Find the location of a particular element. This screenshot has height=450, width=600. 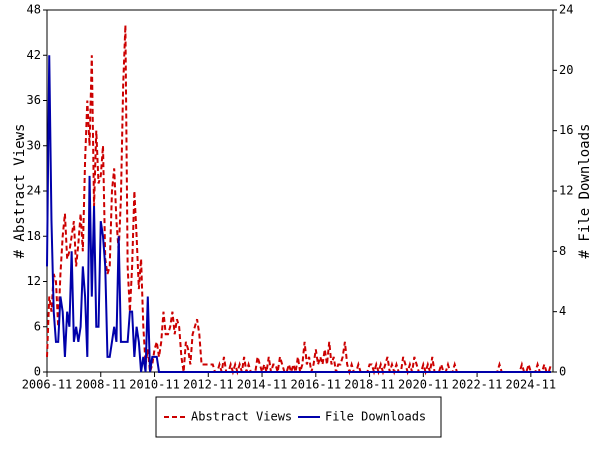

y2-tick-label: 20 is located at coordinates (566, 70).